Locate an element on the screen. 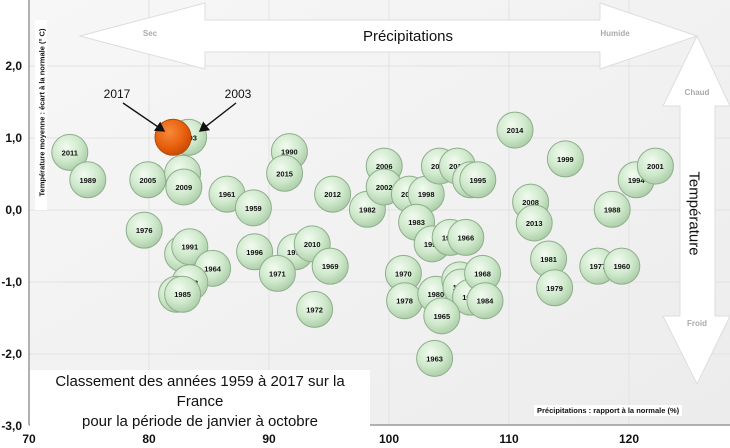 The height and width of the screenshot is (448, 730). bubble-label: 1983 is located at coordinates (416, 222).